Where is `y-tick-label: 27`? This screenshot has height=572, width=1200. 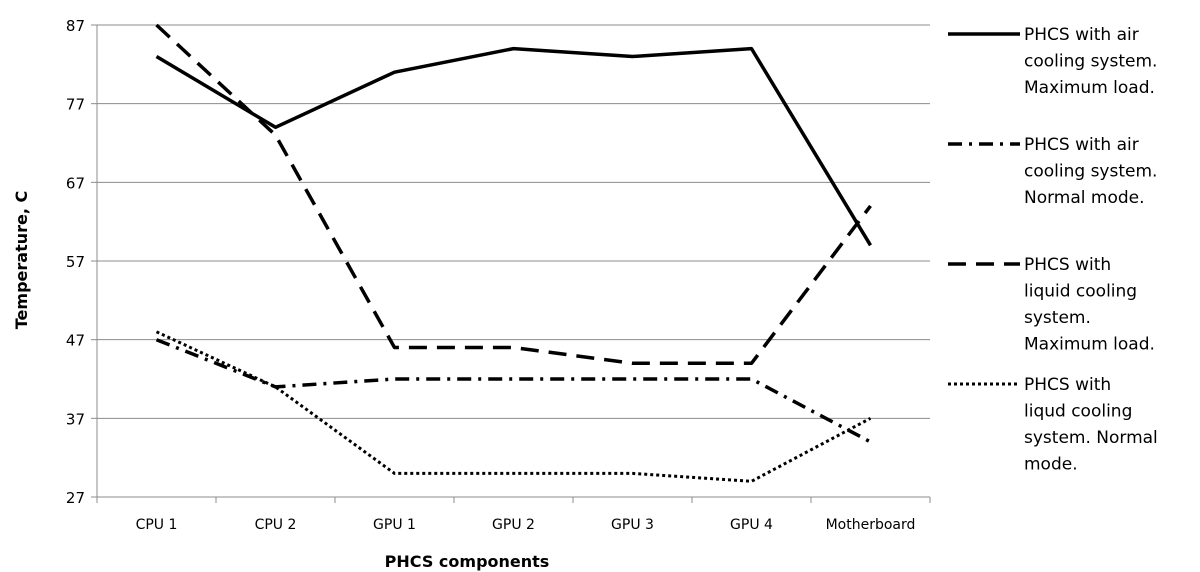
y-tick-label: 27 is located at coordinates (75, 498).